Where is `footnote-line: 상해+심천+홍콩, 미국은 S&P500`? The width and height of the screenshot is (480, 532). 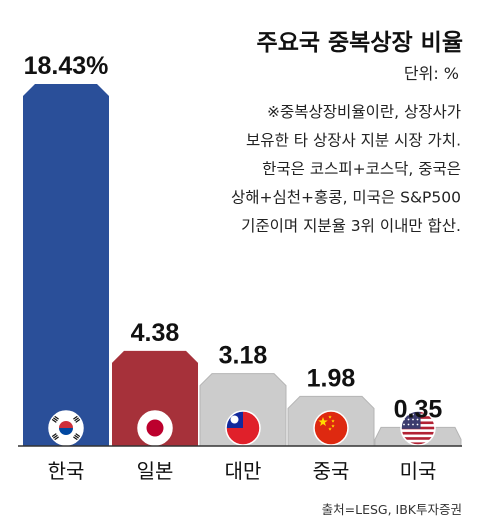 footnote-line: 상해+심천+홍콩, 미국은 S&P500 is located at coordinates (346, 198).